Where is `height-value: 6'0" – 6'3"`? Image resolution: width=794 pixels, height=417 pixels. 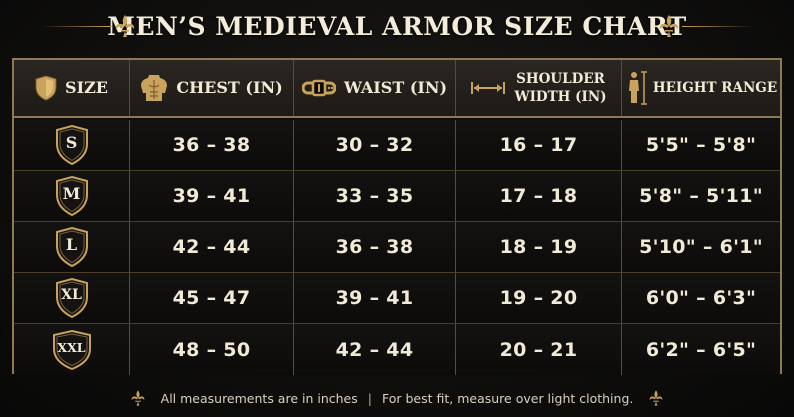
height-value: 6'0" – 6'3" is located at coordinates (701, 298).